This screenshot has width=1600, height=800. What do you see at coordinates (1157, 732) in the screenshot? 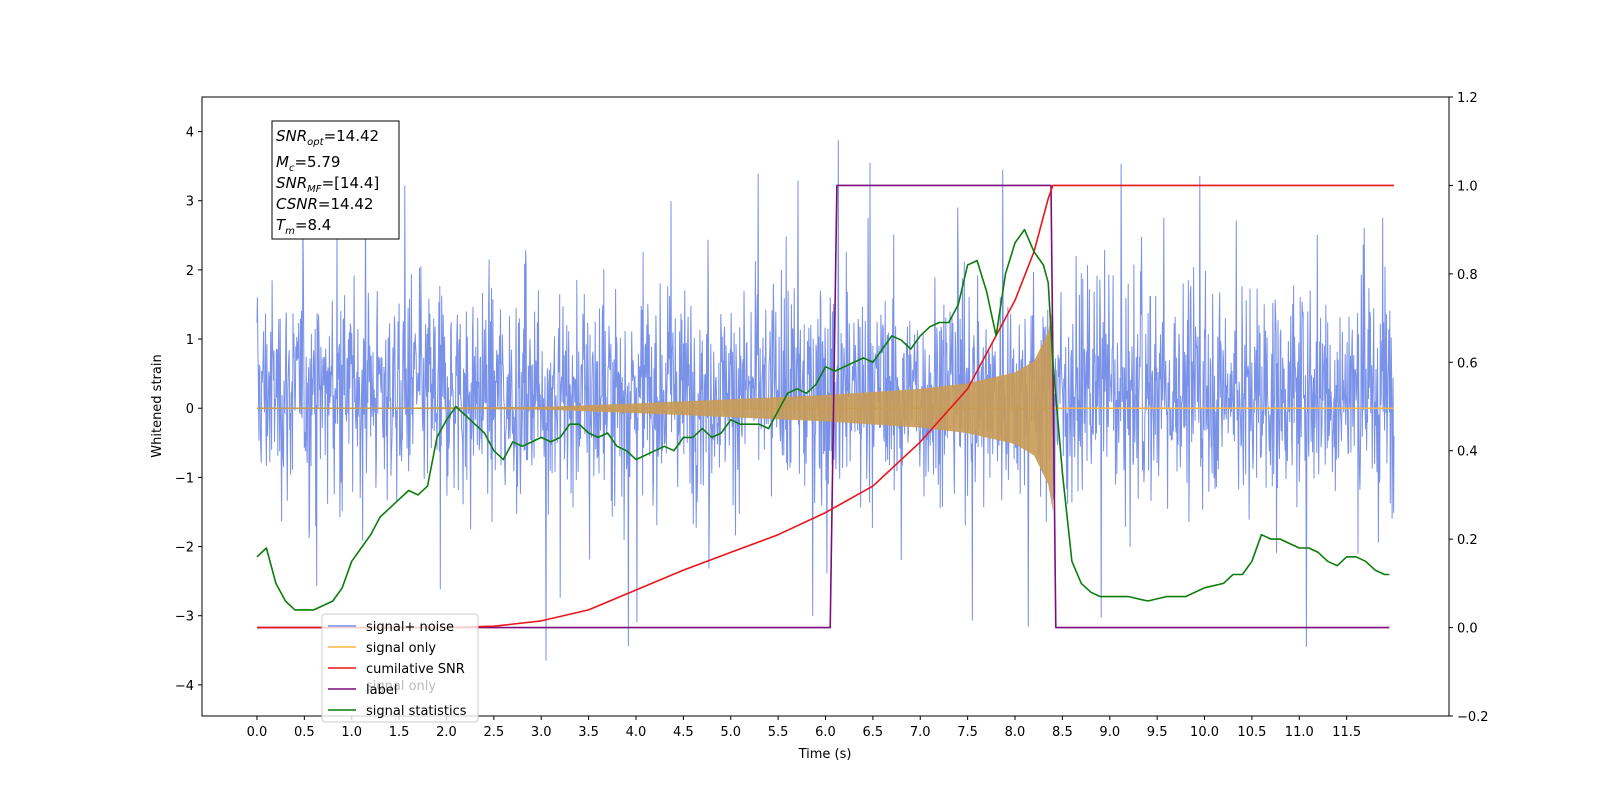
I see `x-tick-label: 9.5` at bounding box center [1157, 732].